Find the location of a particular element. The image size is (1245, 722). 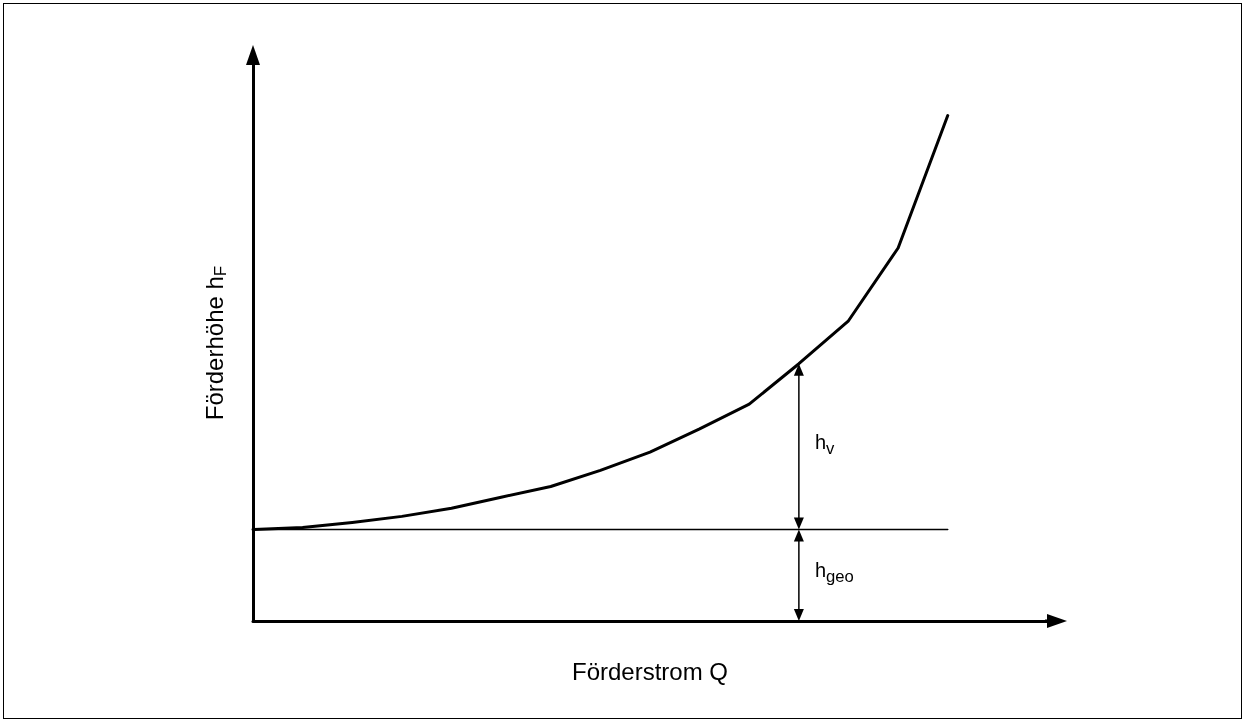

y-axis-title: Förderhöhe hF is located at coordinates (215, 343).